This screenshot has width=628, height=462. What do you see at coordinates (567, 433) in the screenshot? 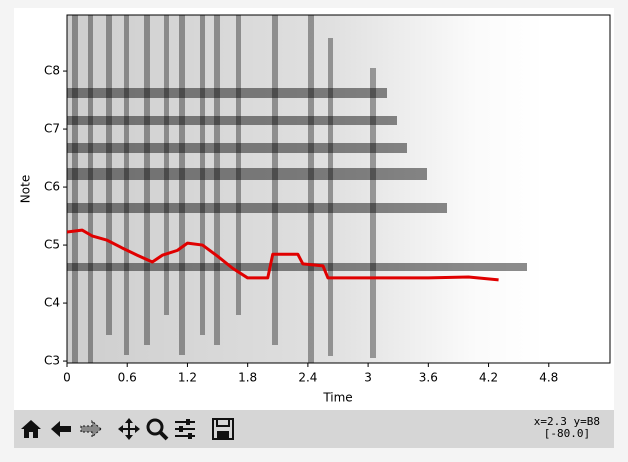
I see `status-line: [-80.0]` at bounding box center [567, 433].